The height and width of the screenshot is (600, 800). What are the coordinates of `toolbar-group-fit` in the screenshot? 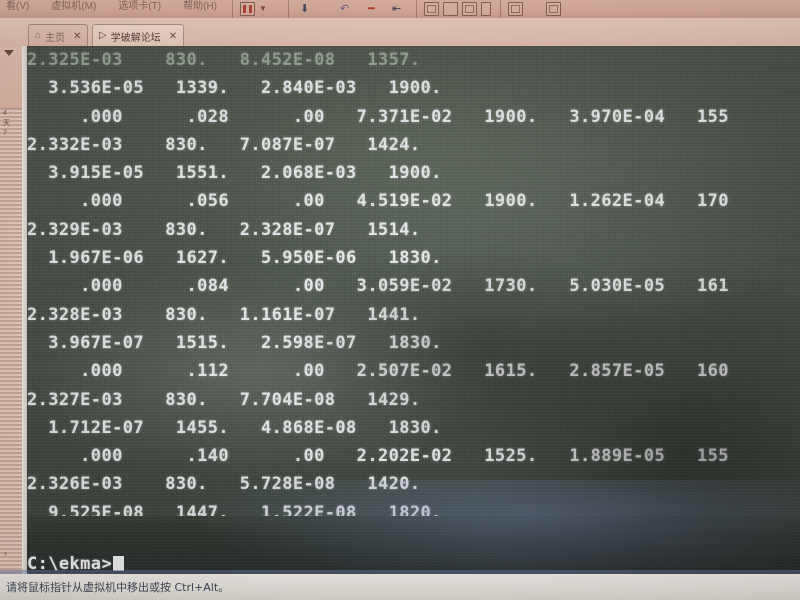 It's located at (553, 9).